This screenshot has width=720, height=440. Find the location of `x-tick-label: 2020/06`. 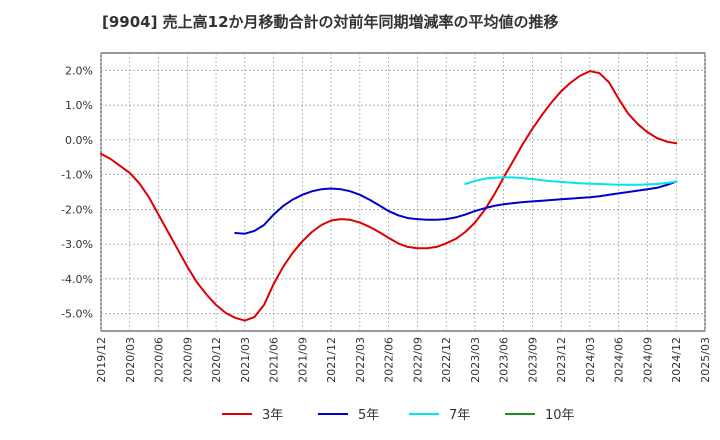

x-tick-label: 2020/06 is located at coordinates (159, 360).